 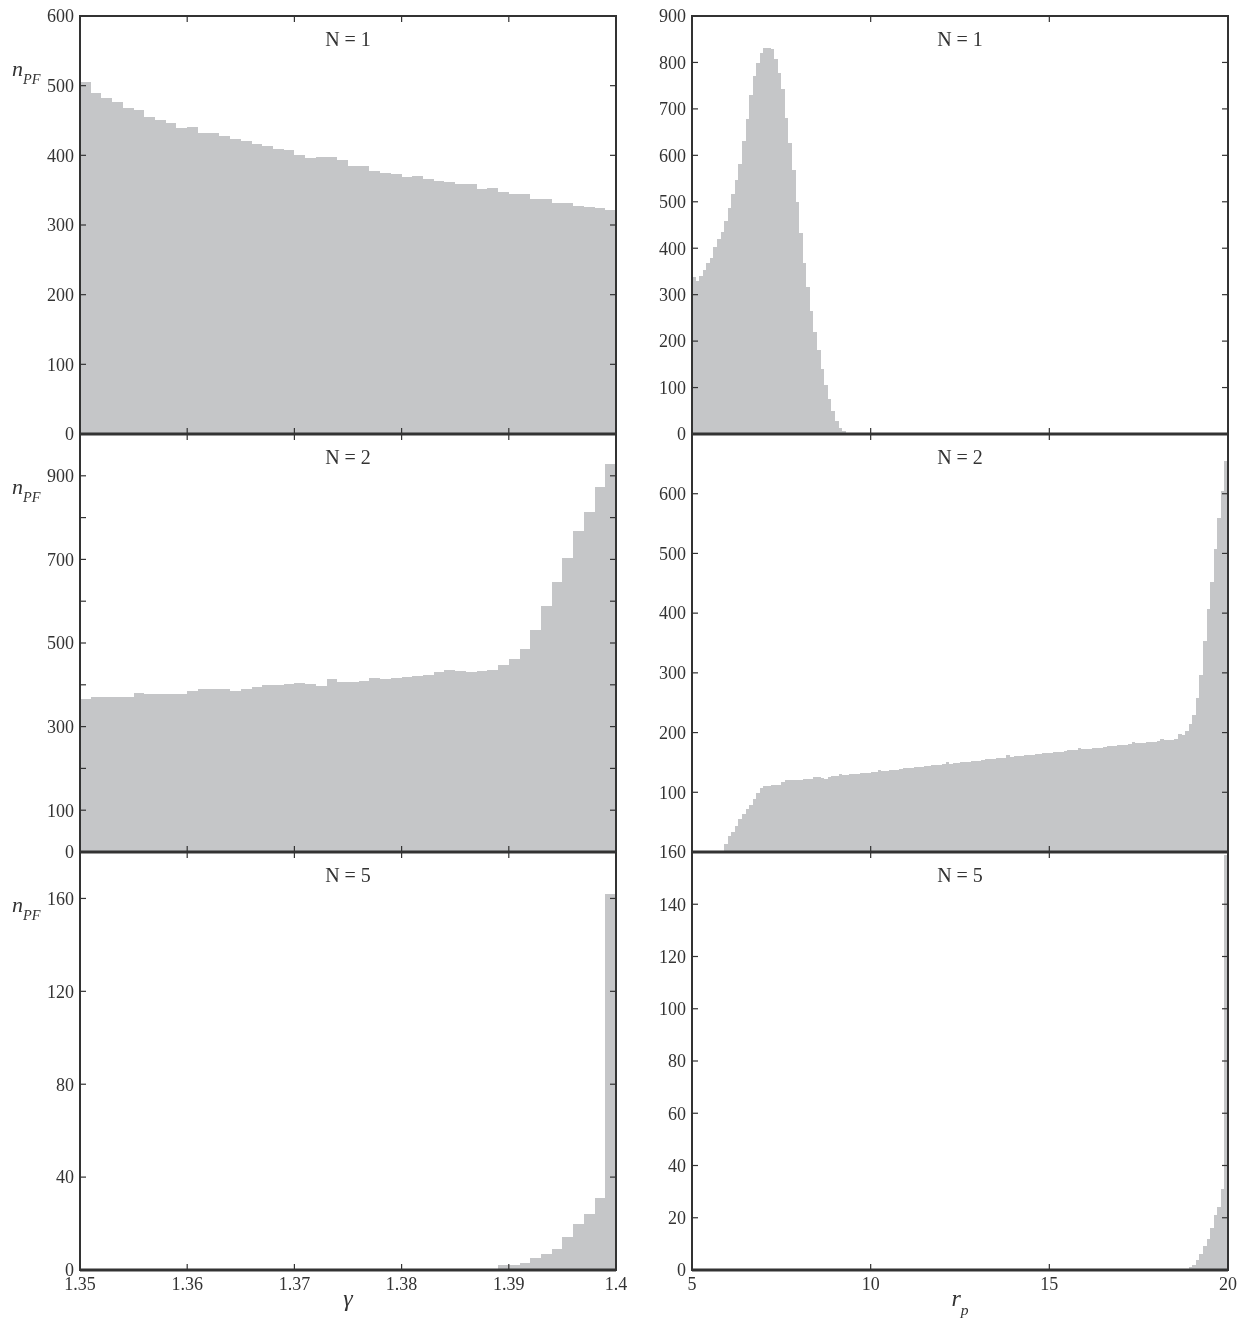 What do you see at coordinates (187, 1284) in the screenshot?
I see `x-tick-label: 1.36` at bounding box center [187, 1284].